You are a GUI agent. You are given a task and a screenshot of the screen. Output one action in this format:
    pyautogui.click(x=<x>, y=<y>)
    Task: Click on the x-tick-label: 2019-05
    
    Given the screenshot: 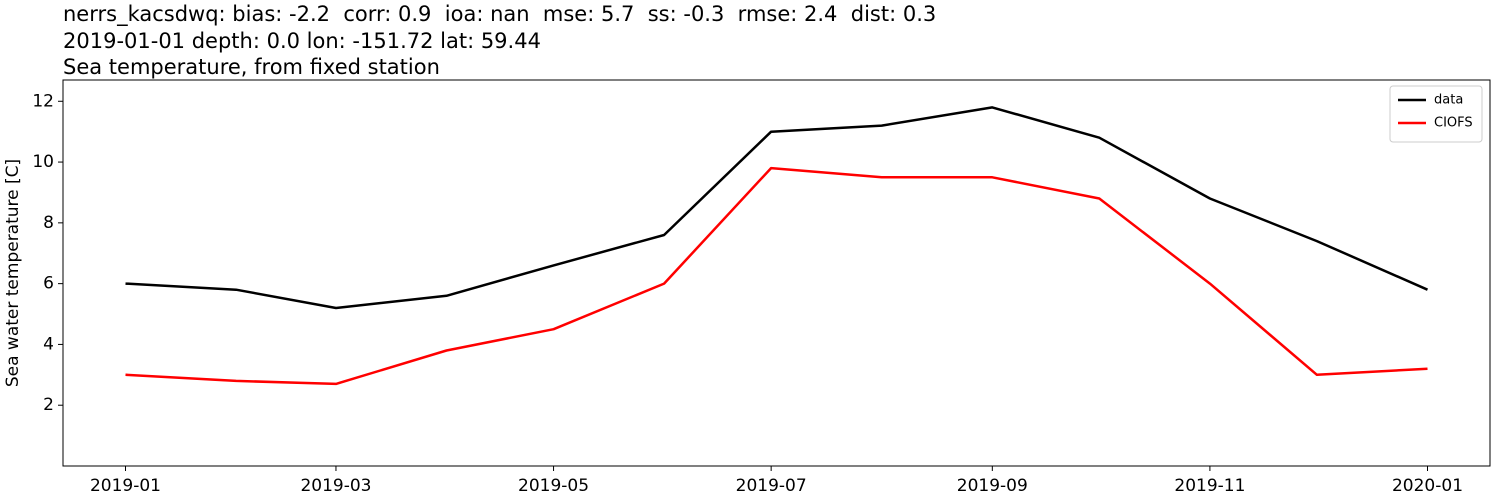 What is the action you would take?
    pyautogui.click(x=553, y=486)
    